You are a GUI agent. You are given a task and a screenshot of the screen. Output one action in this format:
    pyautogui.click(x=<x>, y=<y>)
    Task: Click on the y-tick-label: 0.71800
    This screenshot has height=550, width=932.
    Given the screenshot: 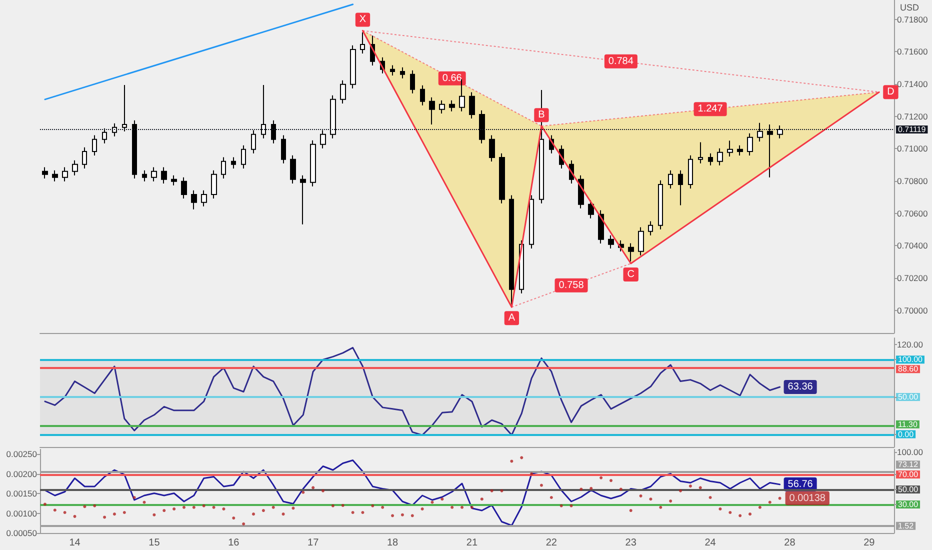 What is the action you would take?
    pyautogui.click(x=912, y=19)
    